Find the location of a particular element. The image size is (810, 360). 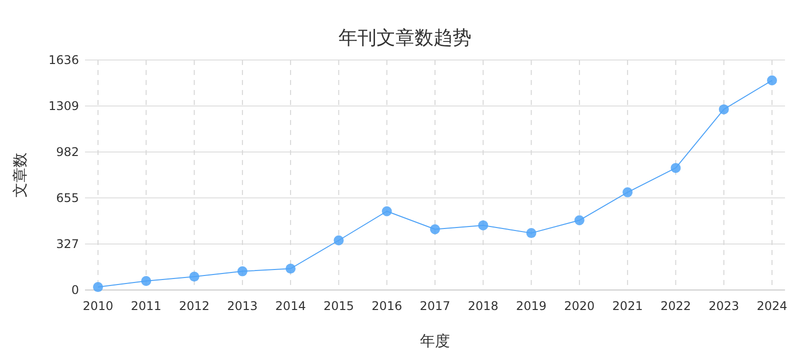

chart-title: 年刊文章数趋势 is located at coordinates (405, 38).